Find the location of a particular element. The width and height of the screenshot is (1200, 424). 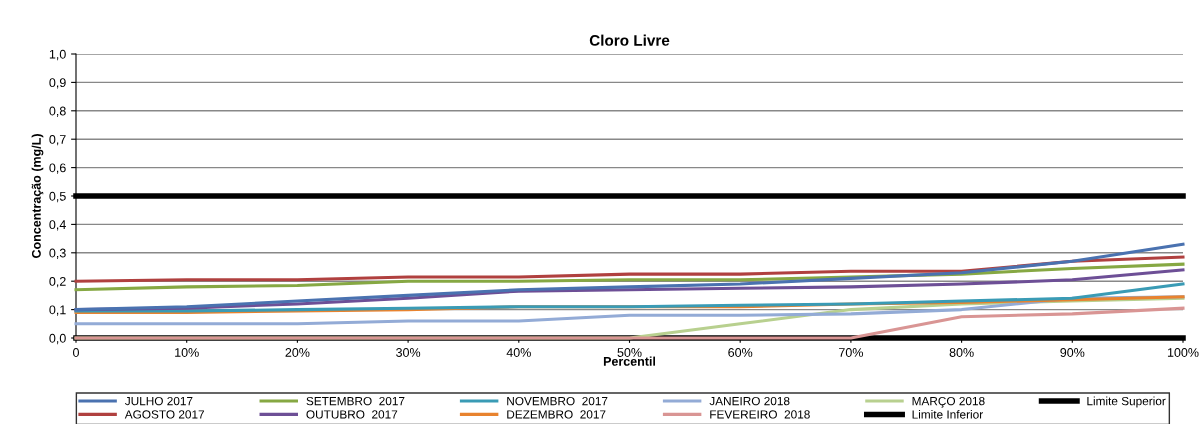

x-tick-label: 70% is located at coordinates (851, 352).